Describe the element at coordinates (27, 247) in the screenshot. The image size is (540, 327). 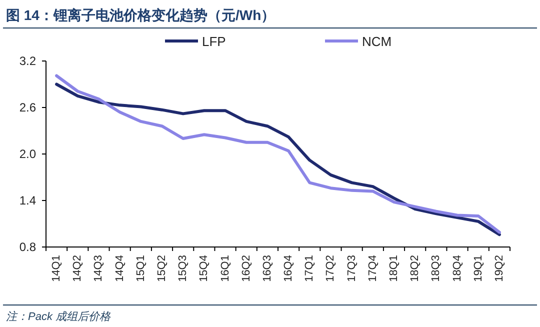
I see `y-tick-label: 0.8` at that location.